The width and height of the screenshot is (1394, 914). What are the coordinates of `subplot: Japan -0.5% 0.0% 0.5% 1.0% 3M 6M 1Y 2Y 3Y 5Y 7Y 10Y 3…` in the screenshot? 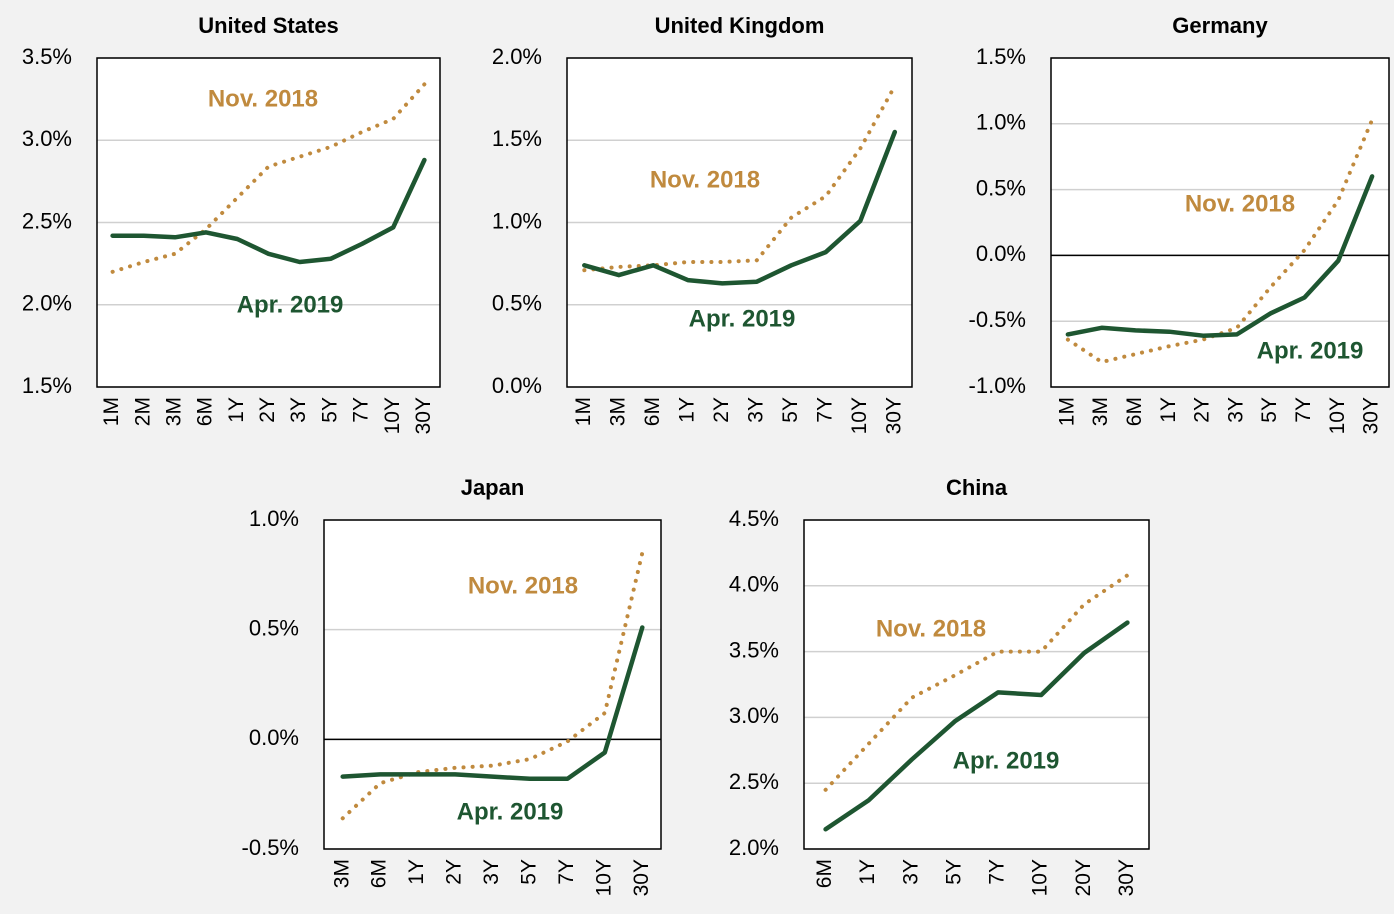 It's located at (452, 685).